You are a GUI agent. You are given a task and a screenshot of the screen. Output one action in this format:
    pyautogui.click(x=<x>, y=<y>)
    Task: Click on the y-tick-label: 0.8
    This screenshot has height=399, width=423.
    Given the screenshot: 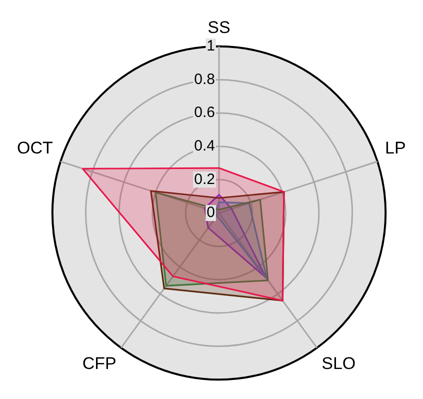 What is the action you would take?
    pyautogui.click(x=204, y=79)
    